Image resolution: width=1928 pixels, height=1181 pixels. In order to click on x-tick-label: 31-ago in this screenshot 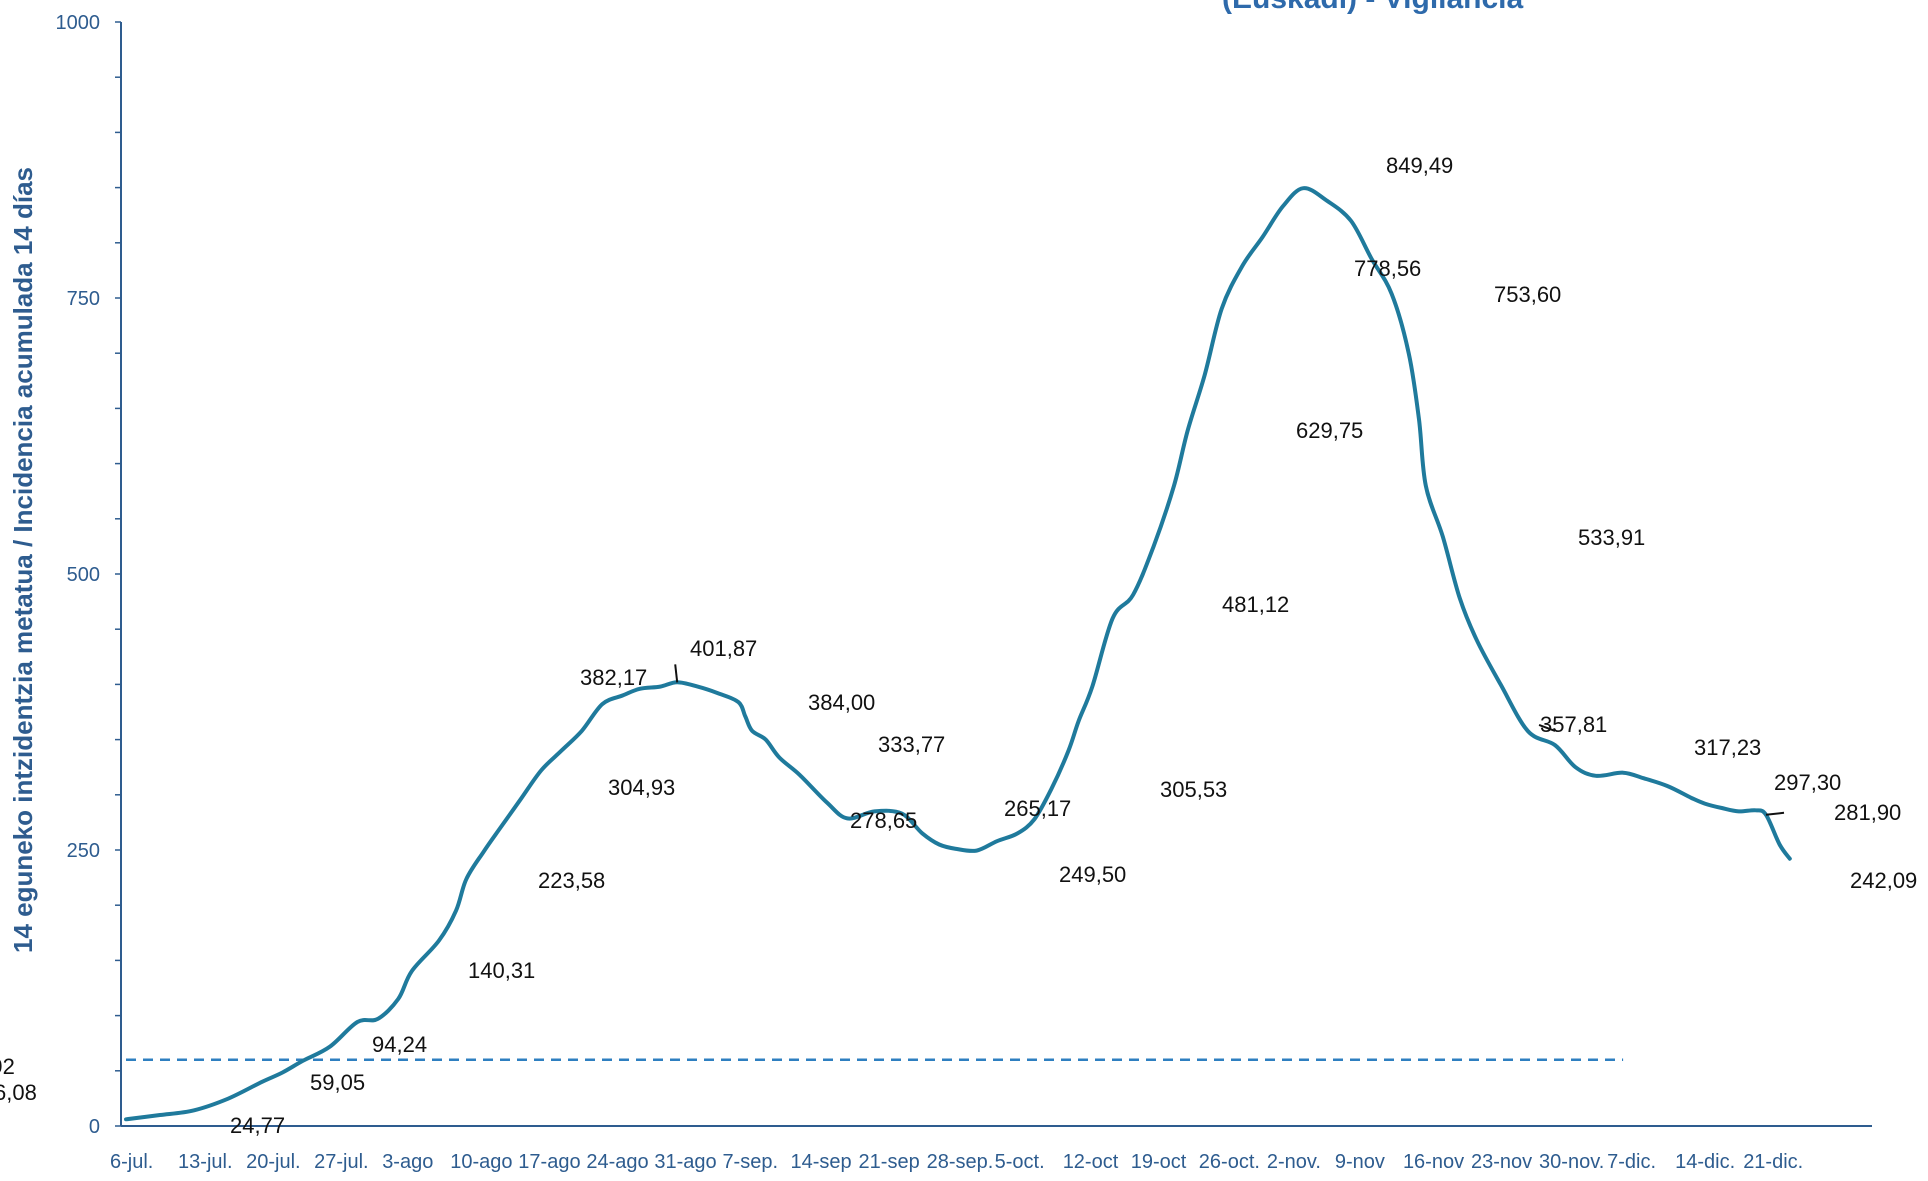, I will do `click(685, 1162)`.